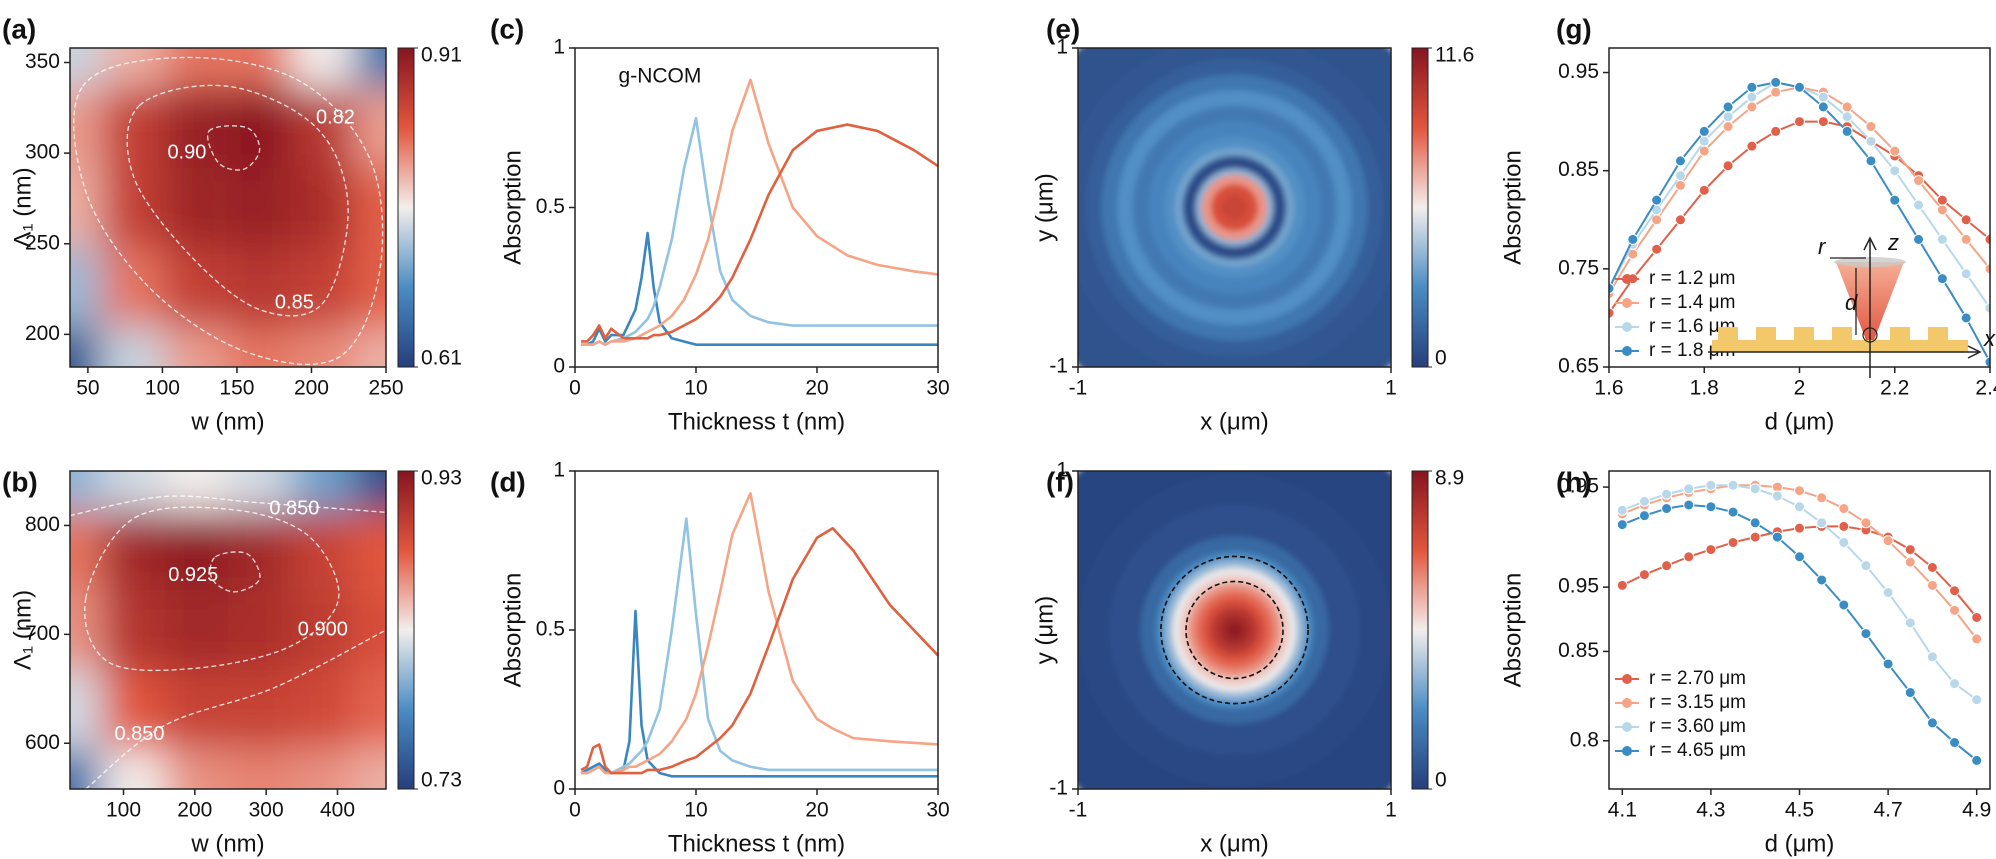  What do you see at coordinates (20, 481) in the screenshot?
I see `panel-label: (b)` at bounding box center [20, 481].